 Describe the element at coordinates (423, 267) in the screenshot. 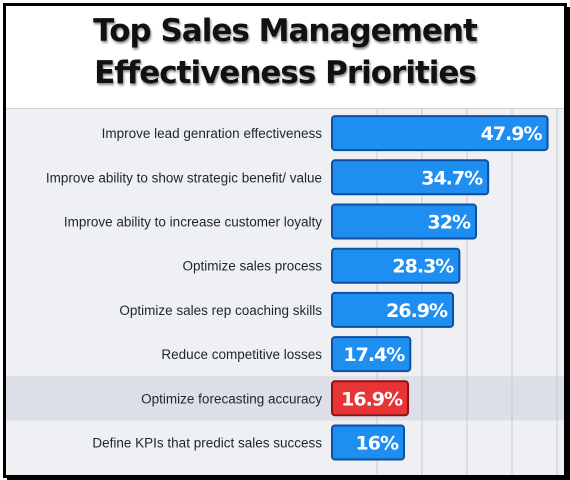

I see `value-label: 28.3%` at that location.